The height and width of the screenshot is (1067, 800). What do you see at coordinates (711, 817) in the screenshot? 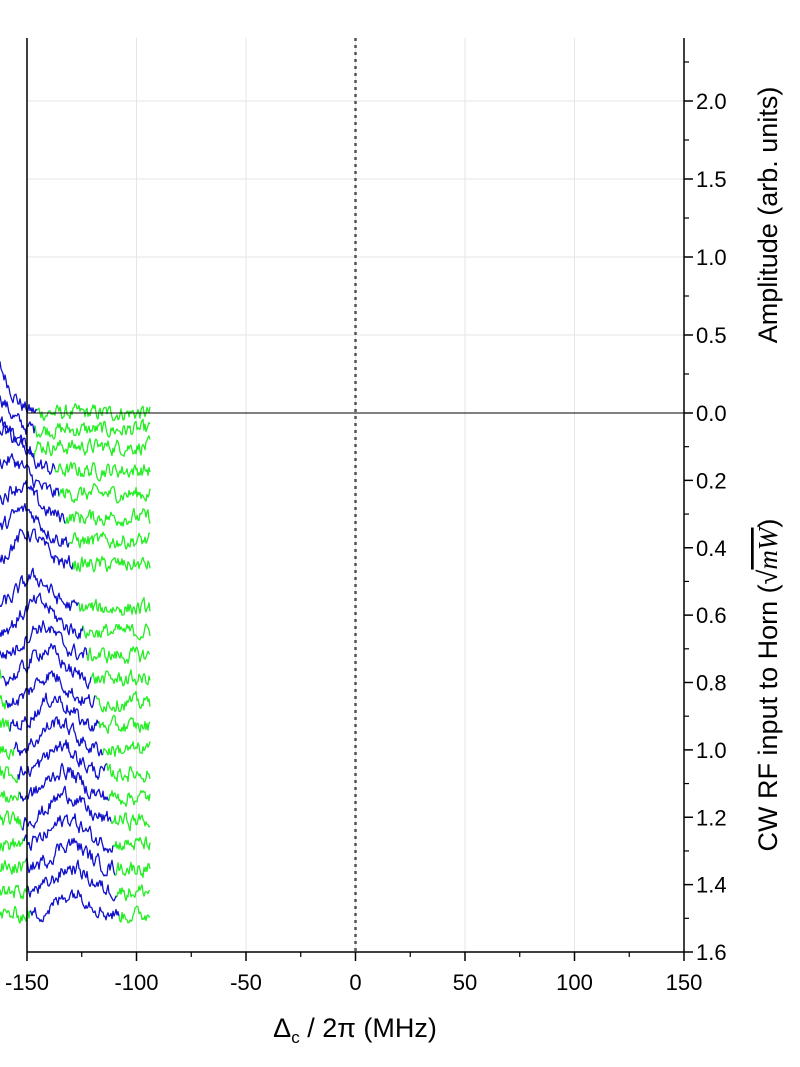
I see `rf-input-tick-label: 1.2` at bounding box center [711, 817].